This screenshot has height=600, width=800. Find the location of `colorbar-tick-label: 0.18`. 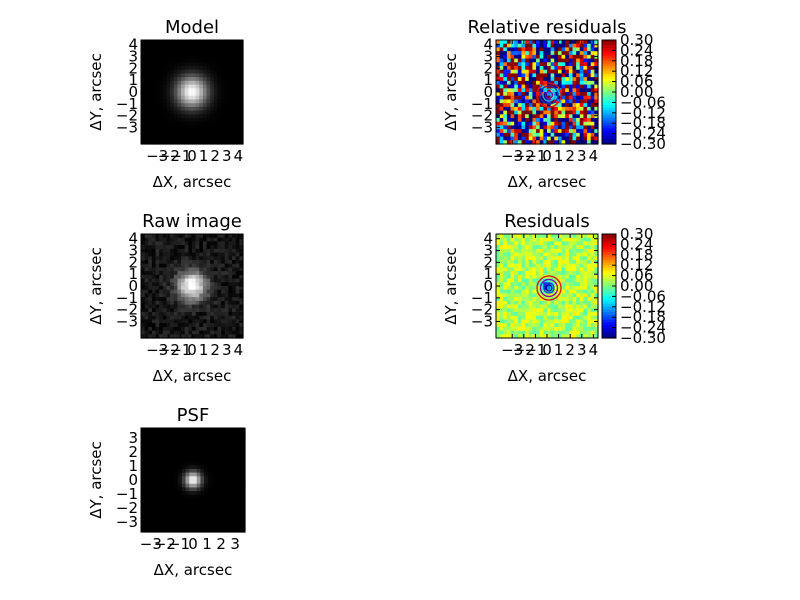

colorbar-tick-label: 0.18 is located at coordinates (636, 255).